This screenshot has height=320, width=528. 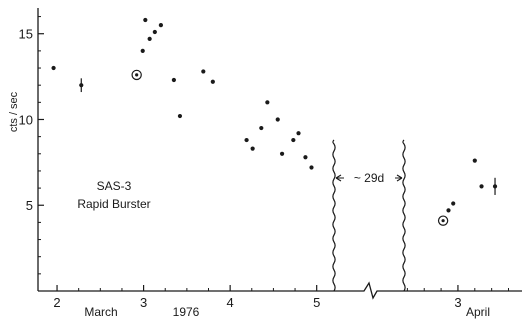 What do you see at coordinates (399, 178) in the screenshot?
I see `gap-arrow-right` at bounding box center [399, 178].